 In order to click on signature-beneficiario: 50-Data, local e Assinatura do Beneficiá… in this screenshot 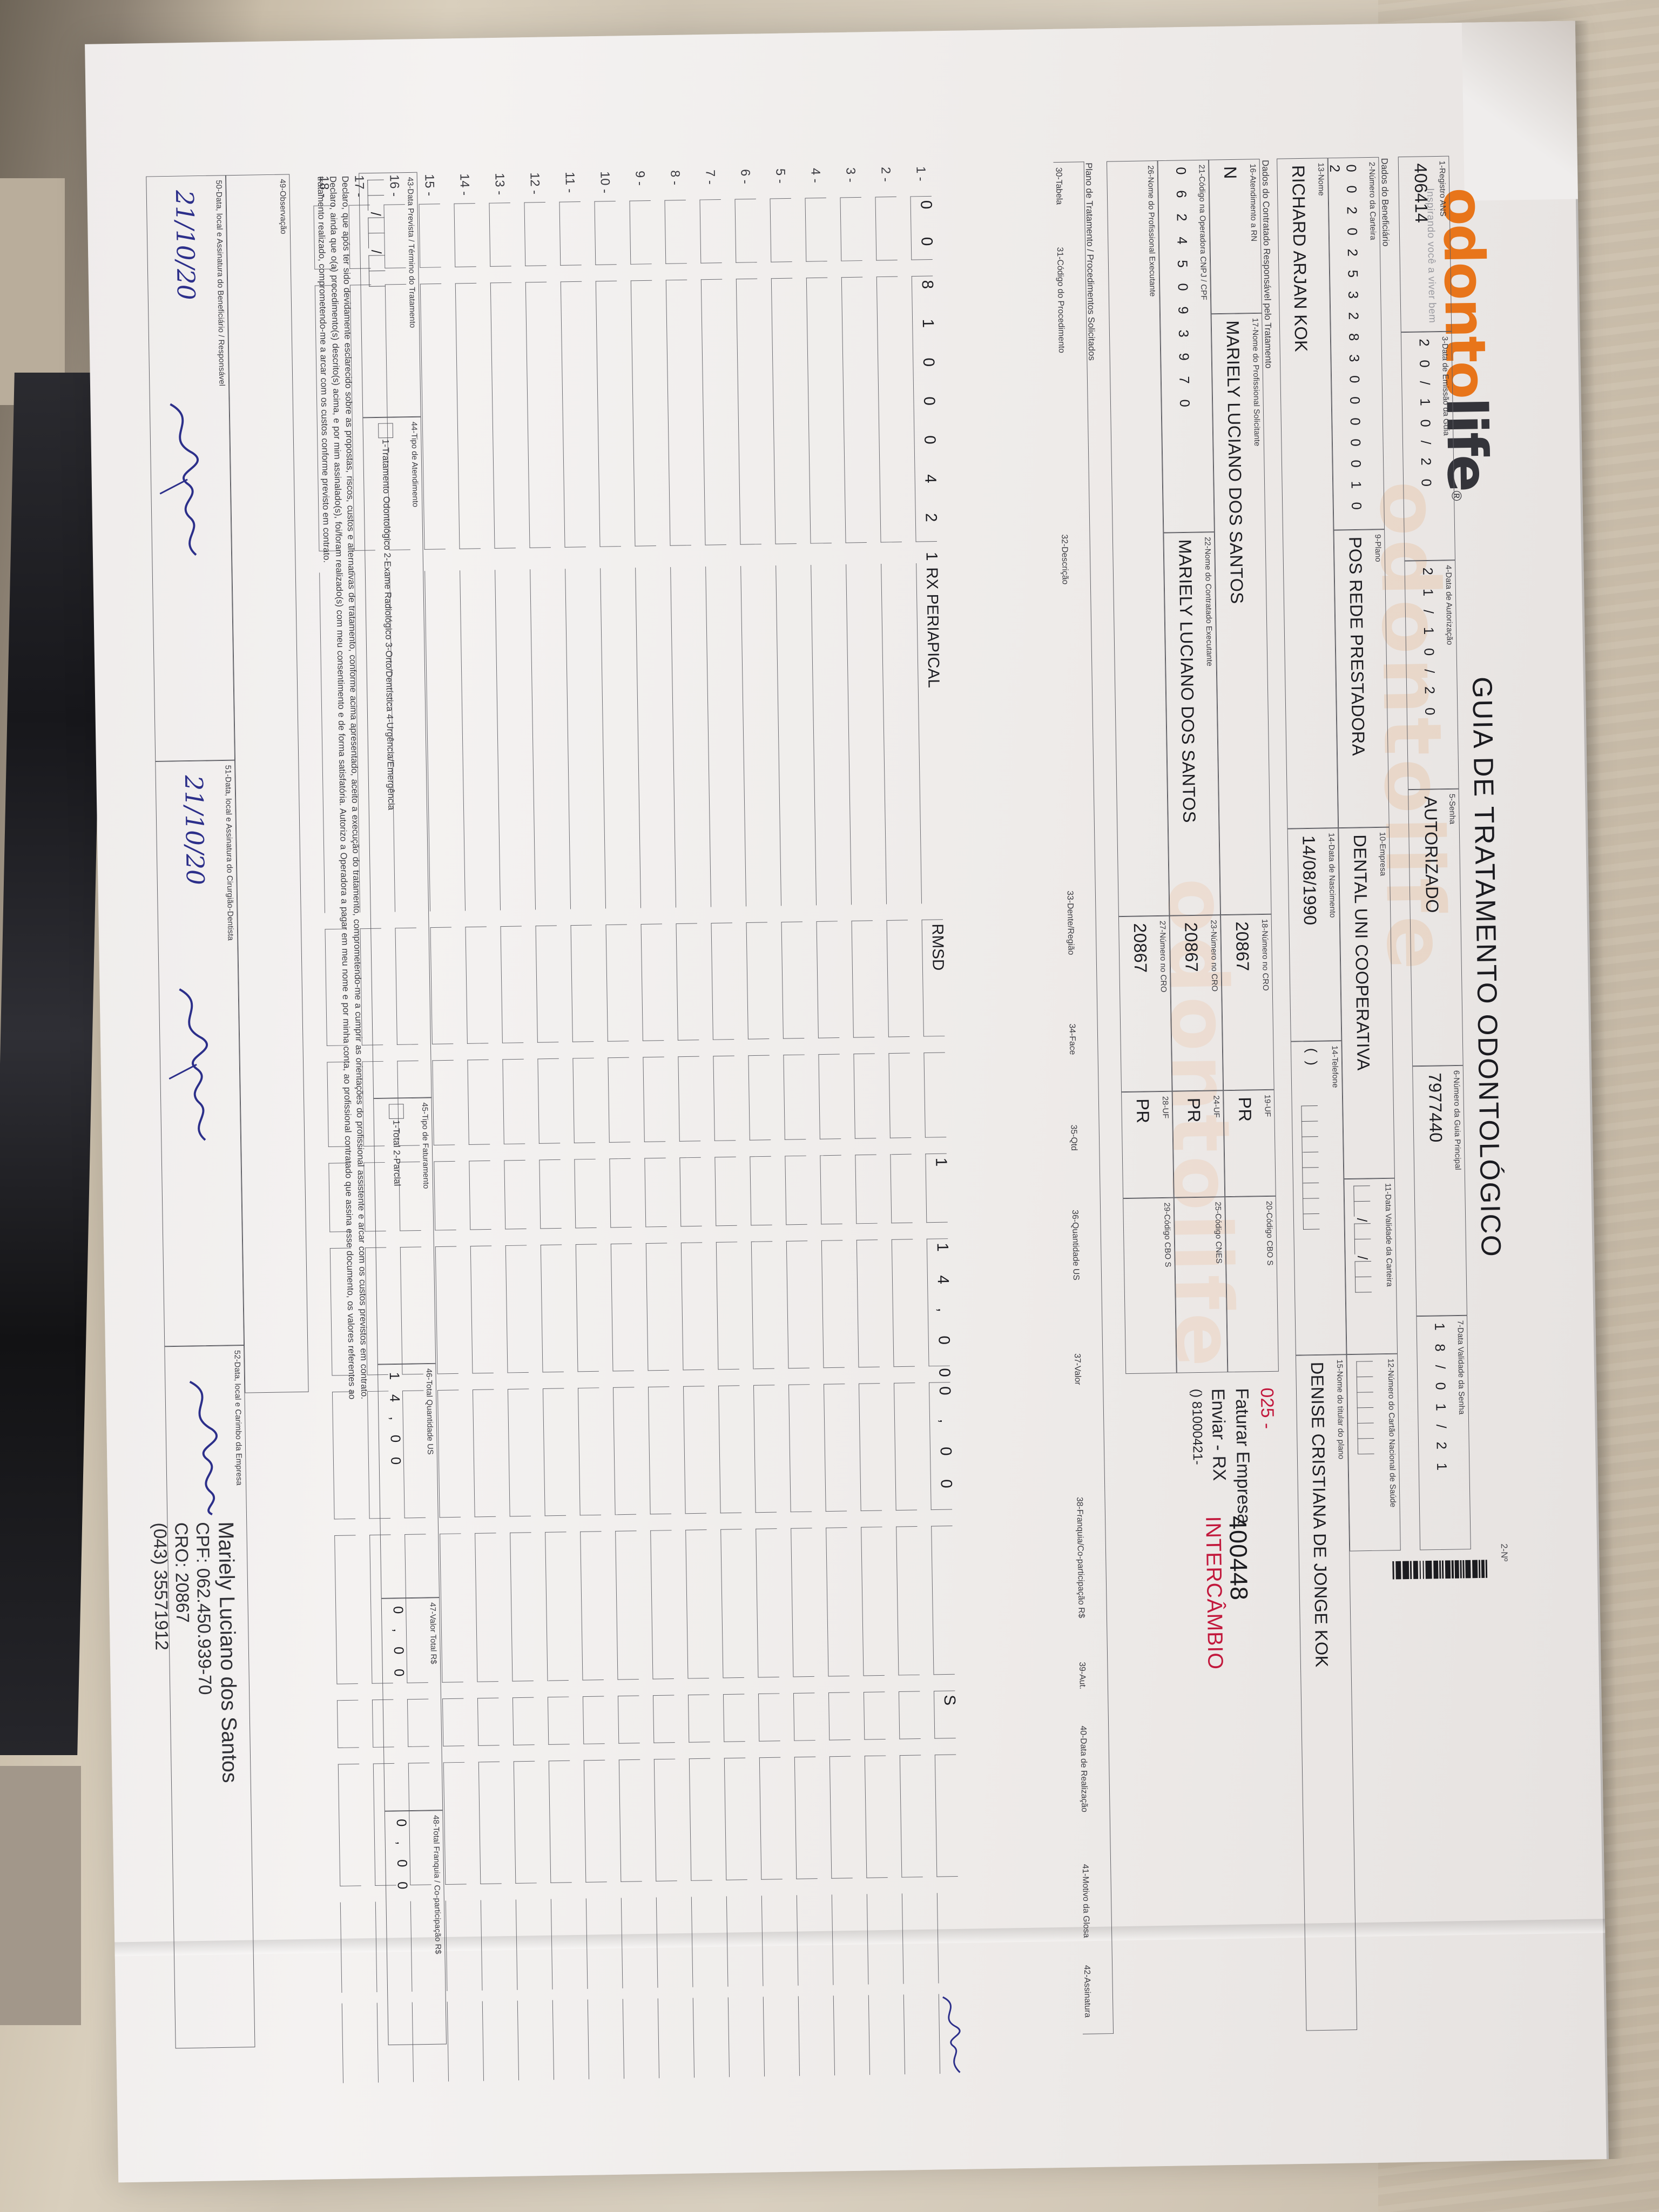, I will do `click(190, 468)`.